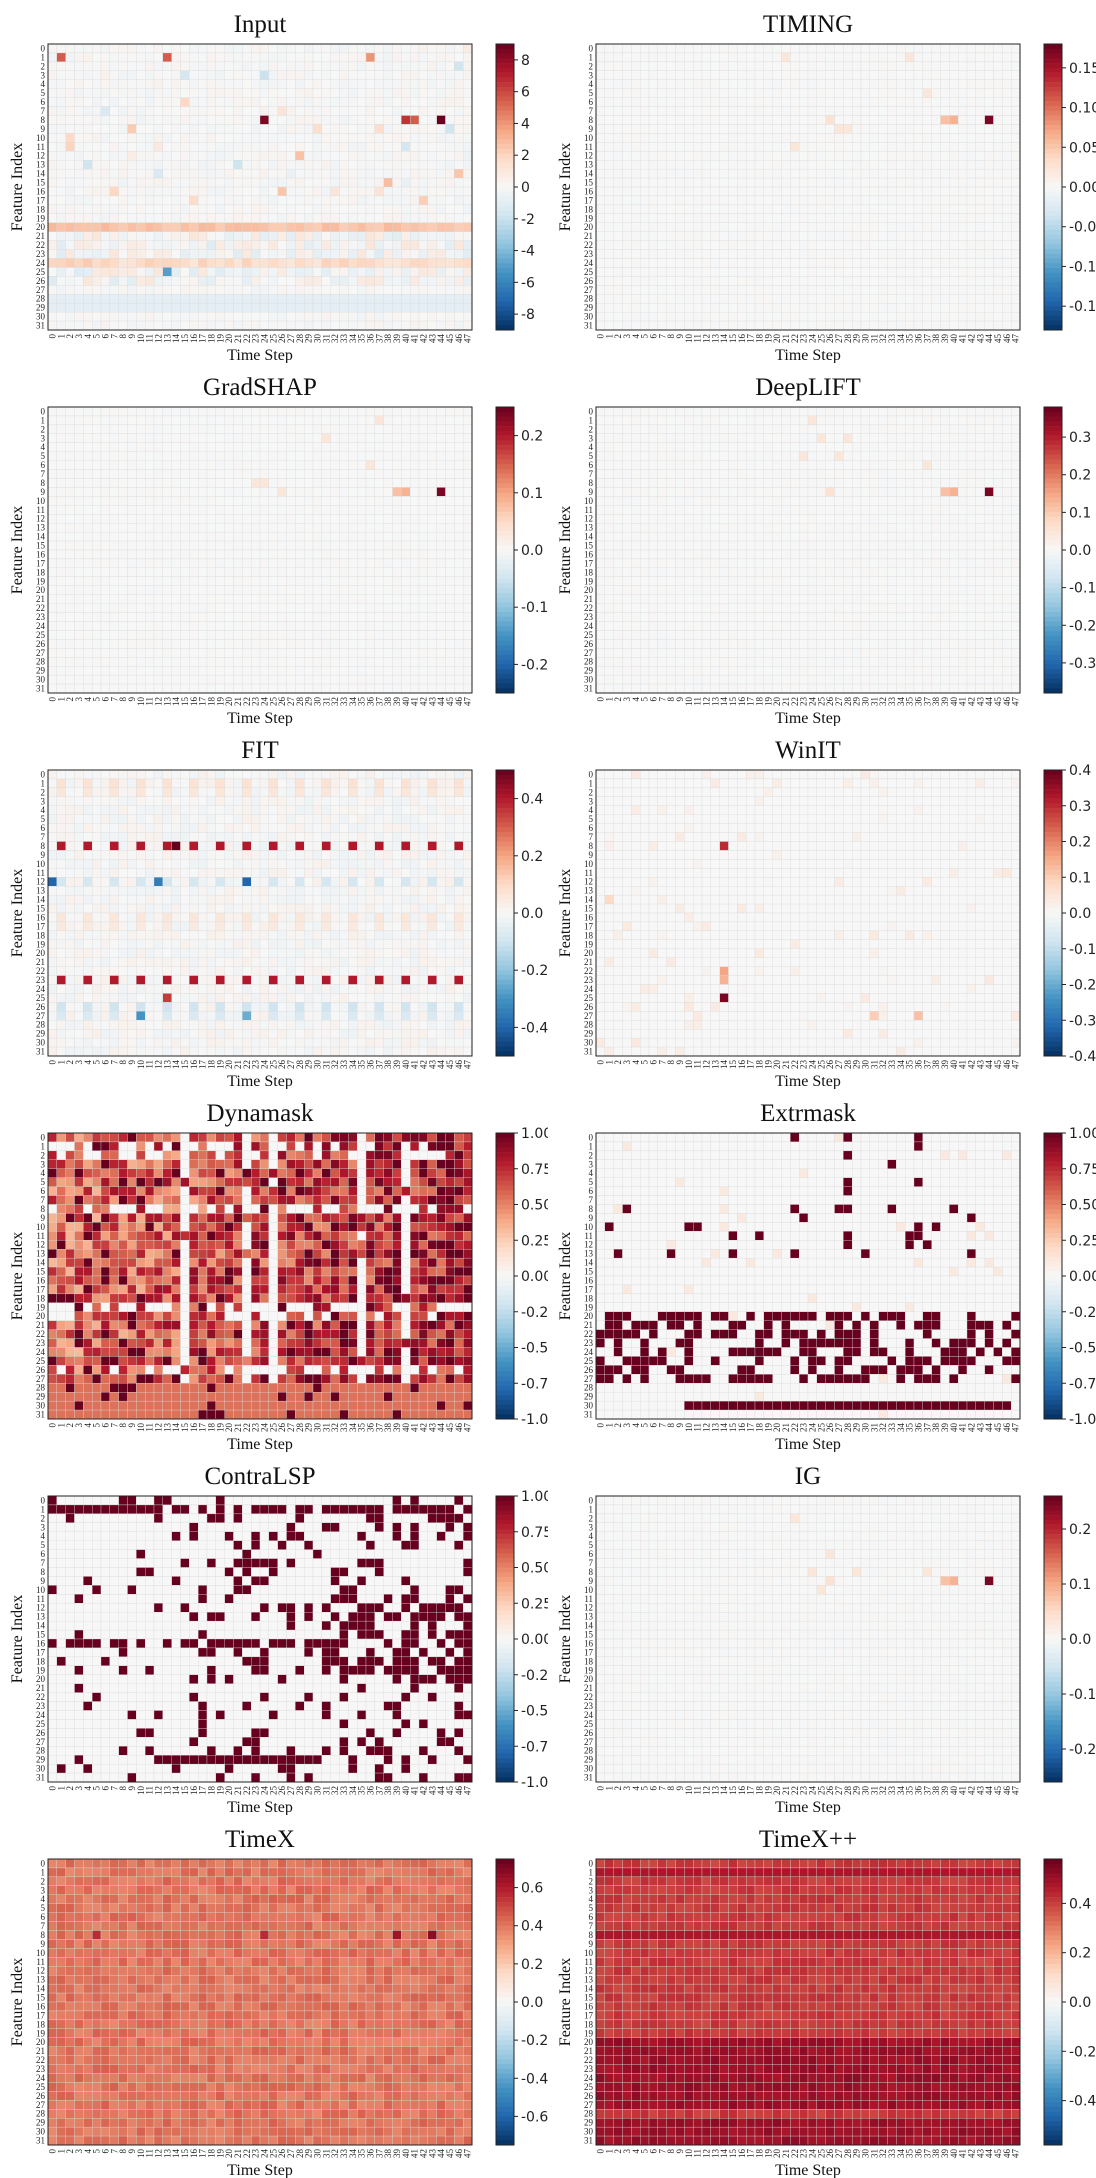 The width and height of the screenshot is (1096, 2178). I want to click on colorbar-tick-label: -8, so click(528, 315).